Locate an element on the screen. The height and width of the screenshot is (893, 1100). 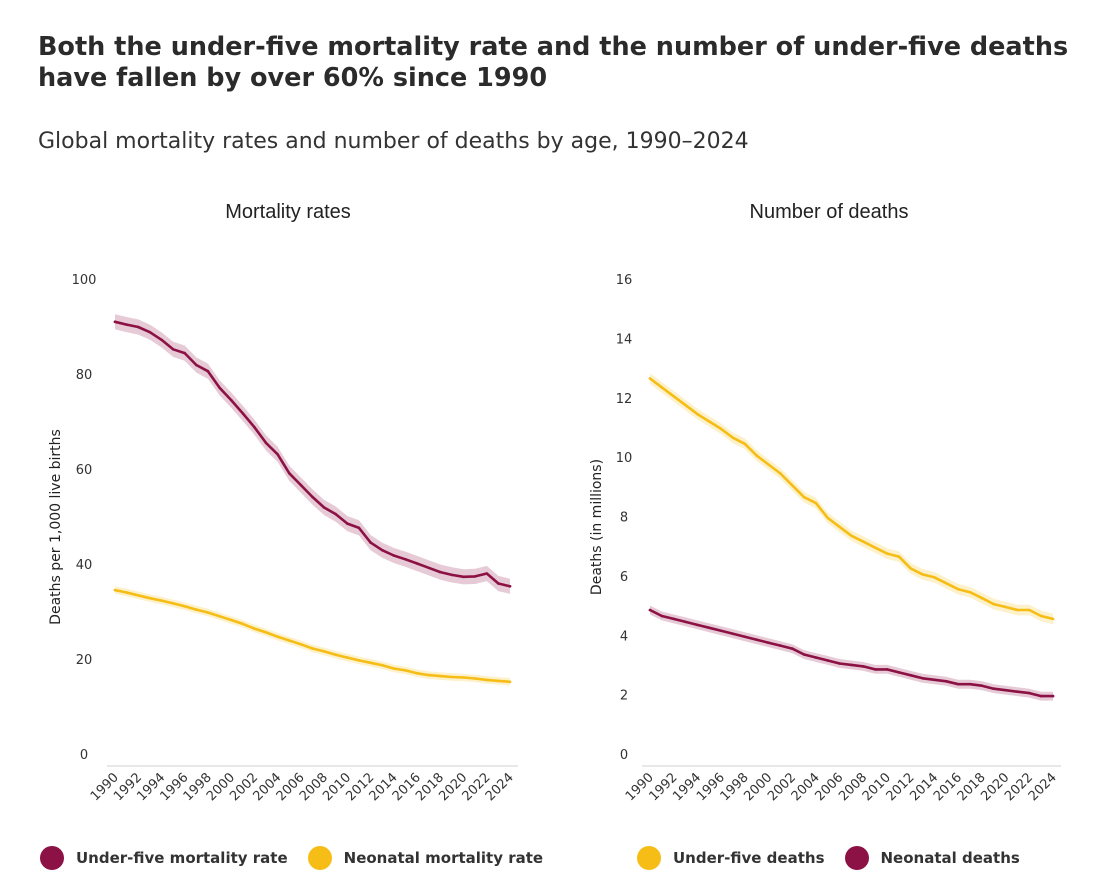
legend-swatch-under-five-rate is located at coordinates (52, 858).